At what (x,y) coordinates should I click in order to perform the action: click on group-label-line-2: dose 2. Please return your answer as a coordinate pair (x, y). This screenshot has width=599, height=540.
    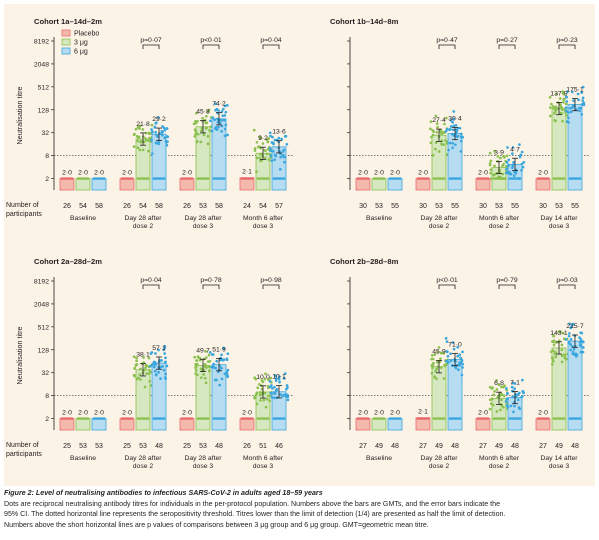
    Looking at the image, I should click on (143, 466).